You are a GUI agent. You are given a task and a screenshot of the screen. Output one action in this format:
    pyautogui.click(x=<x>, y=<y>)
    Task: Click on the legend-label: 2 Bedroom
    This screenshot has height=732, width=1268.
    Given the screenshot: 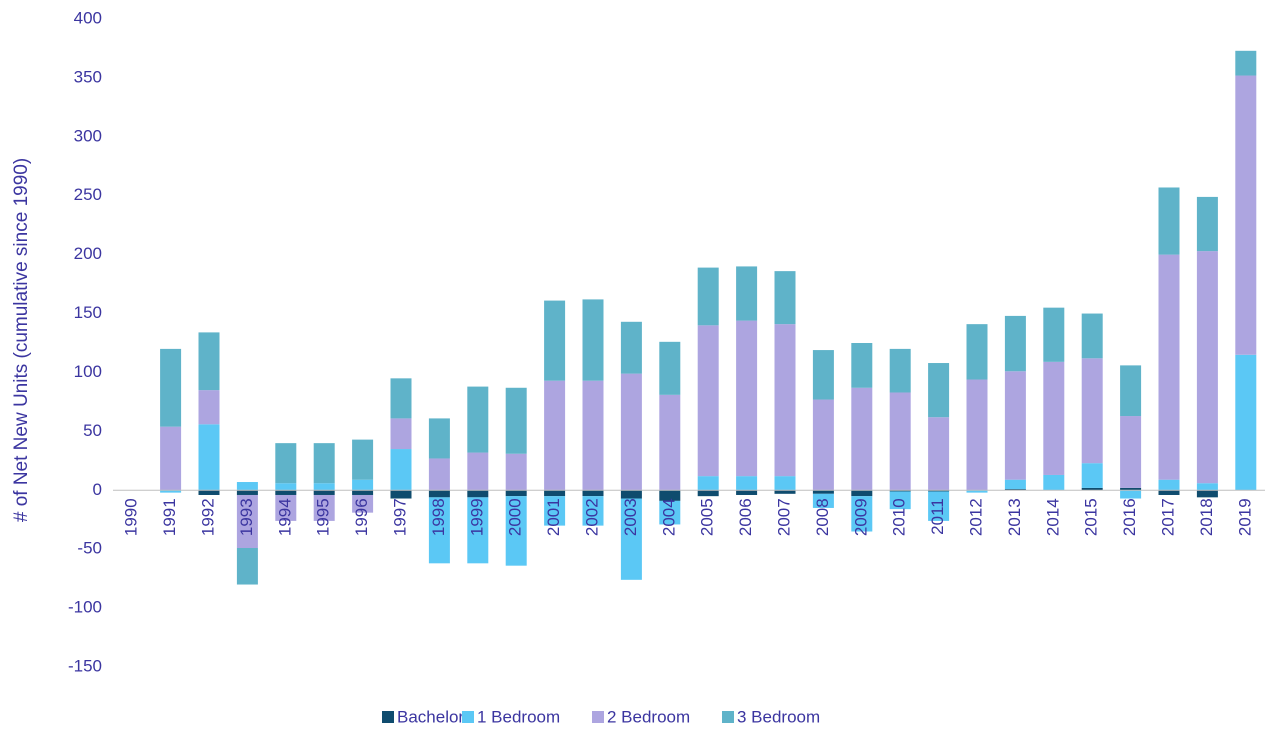 What is the action you would take?
    pyautogui.click(x=648, y=716)
    